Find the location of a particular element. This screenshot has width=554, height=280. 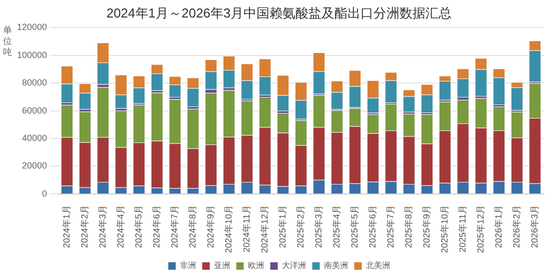

x-tick-label: 2025年9月 is located at coordinates (426, 226).